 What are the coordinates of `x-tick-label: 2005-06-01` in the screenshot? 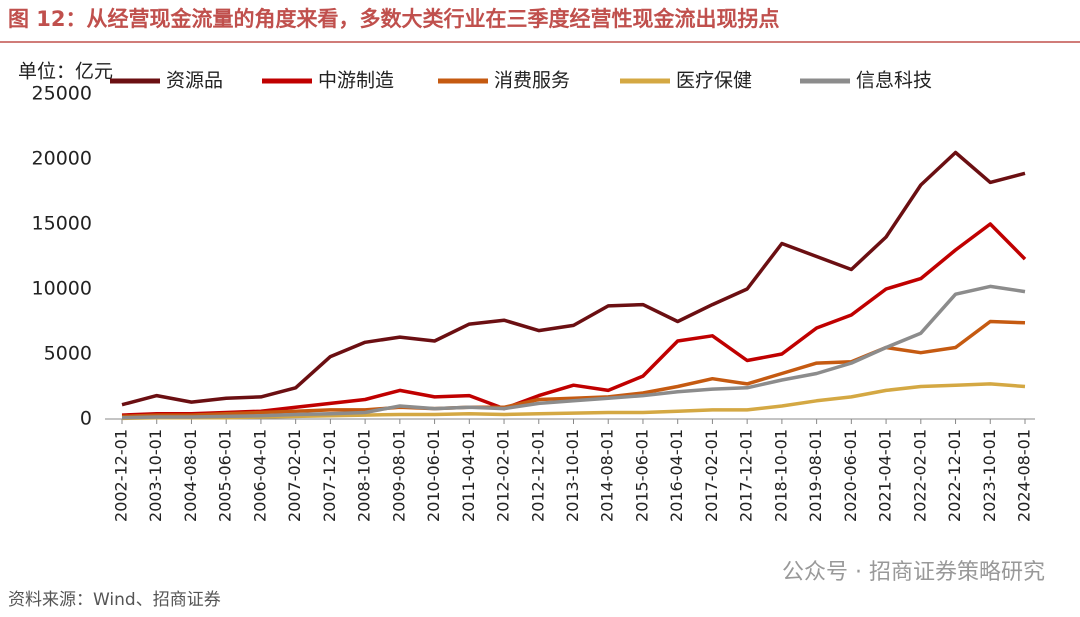 It's located at (225, 475).